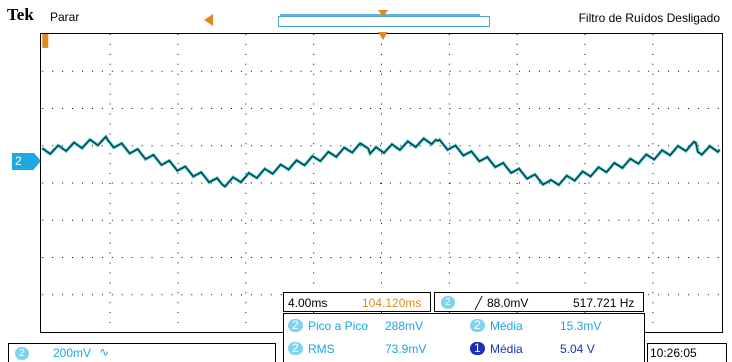 This screenshot has width=732, height=362. What do you see at coordinates (215, 40) in the screenshot?
I see `trigger-marker-icon` at bounding box center [215, 40].